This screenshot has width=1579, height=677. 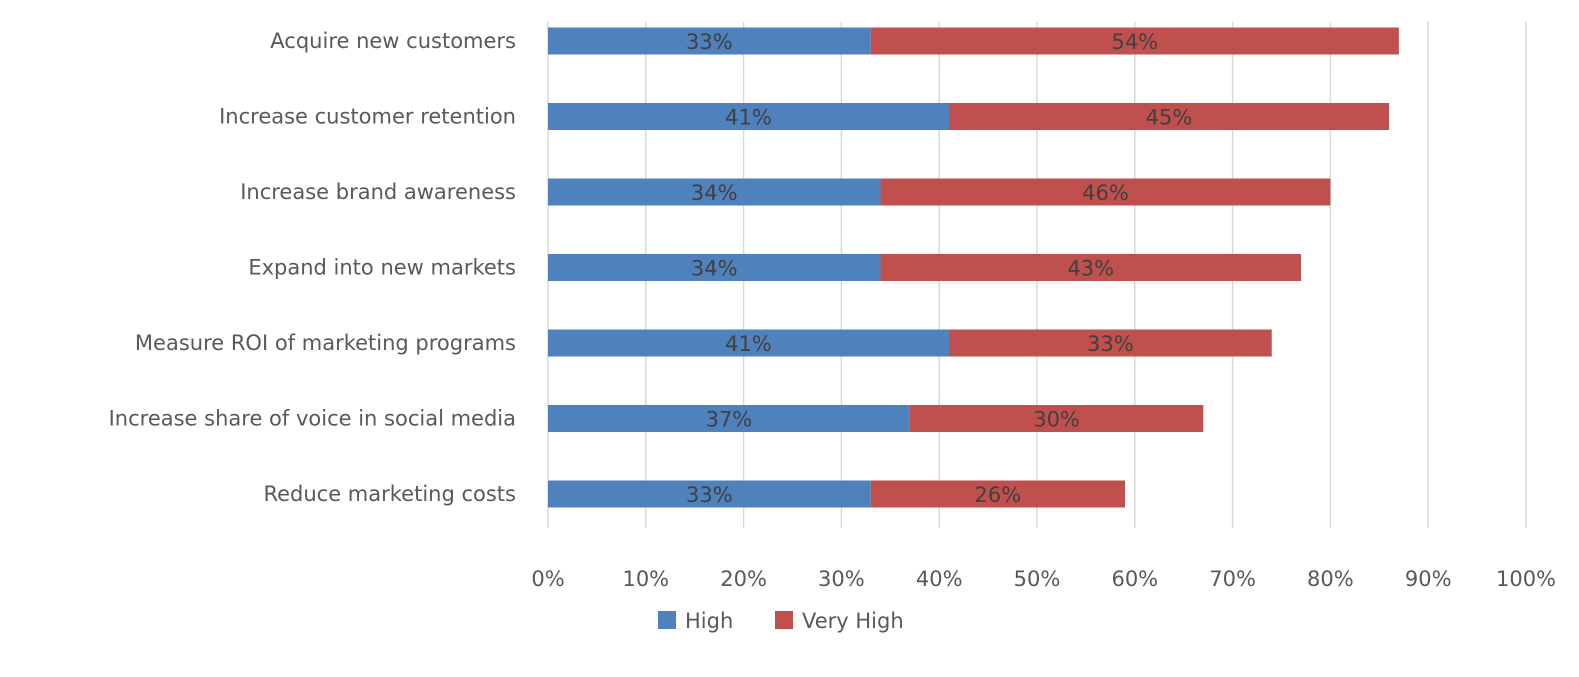 What do you see at coordinates (853, 621) in the screenshot?
I see `legend-label-very-high: Very High` at bounding box center [853, 621].